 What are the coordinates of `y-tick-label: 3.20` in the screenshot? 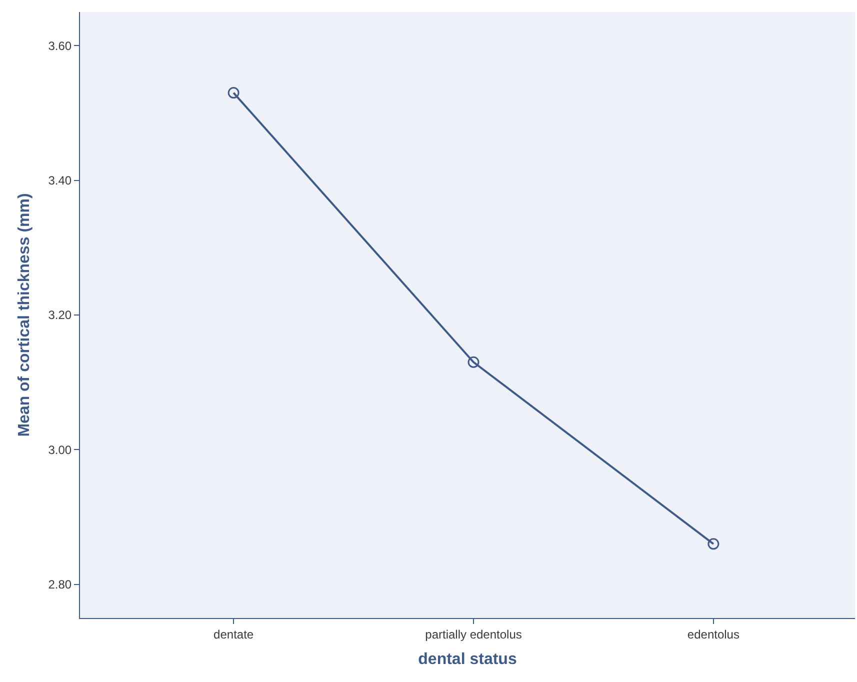 It's located at (60, 315).